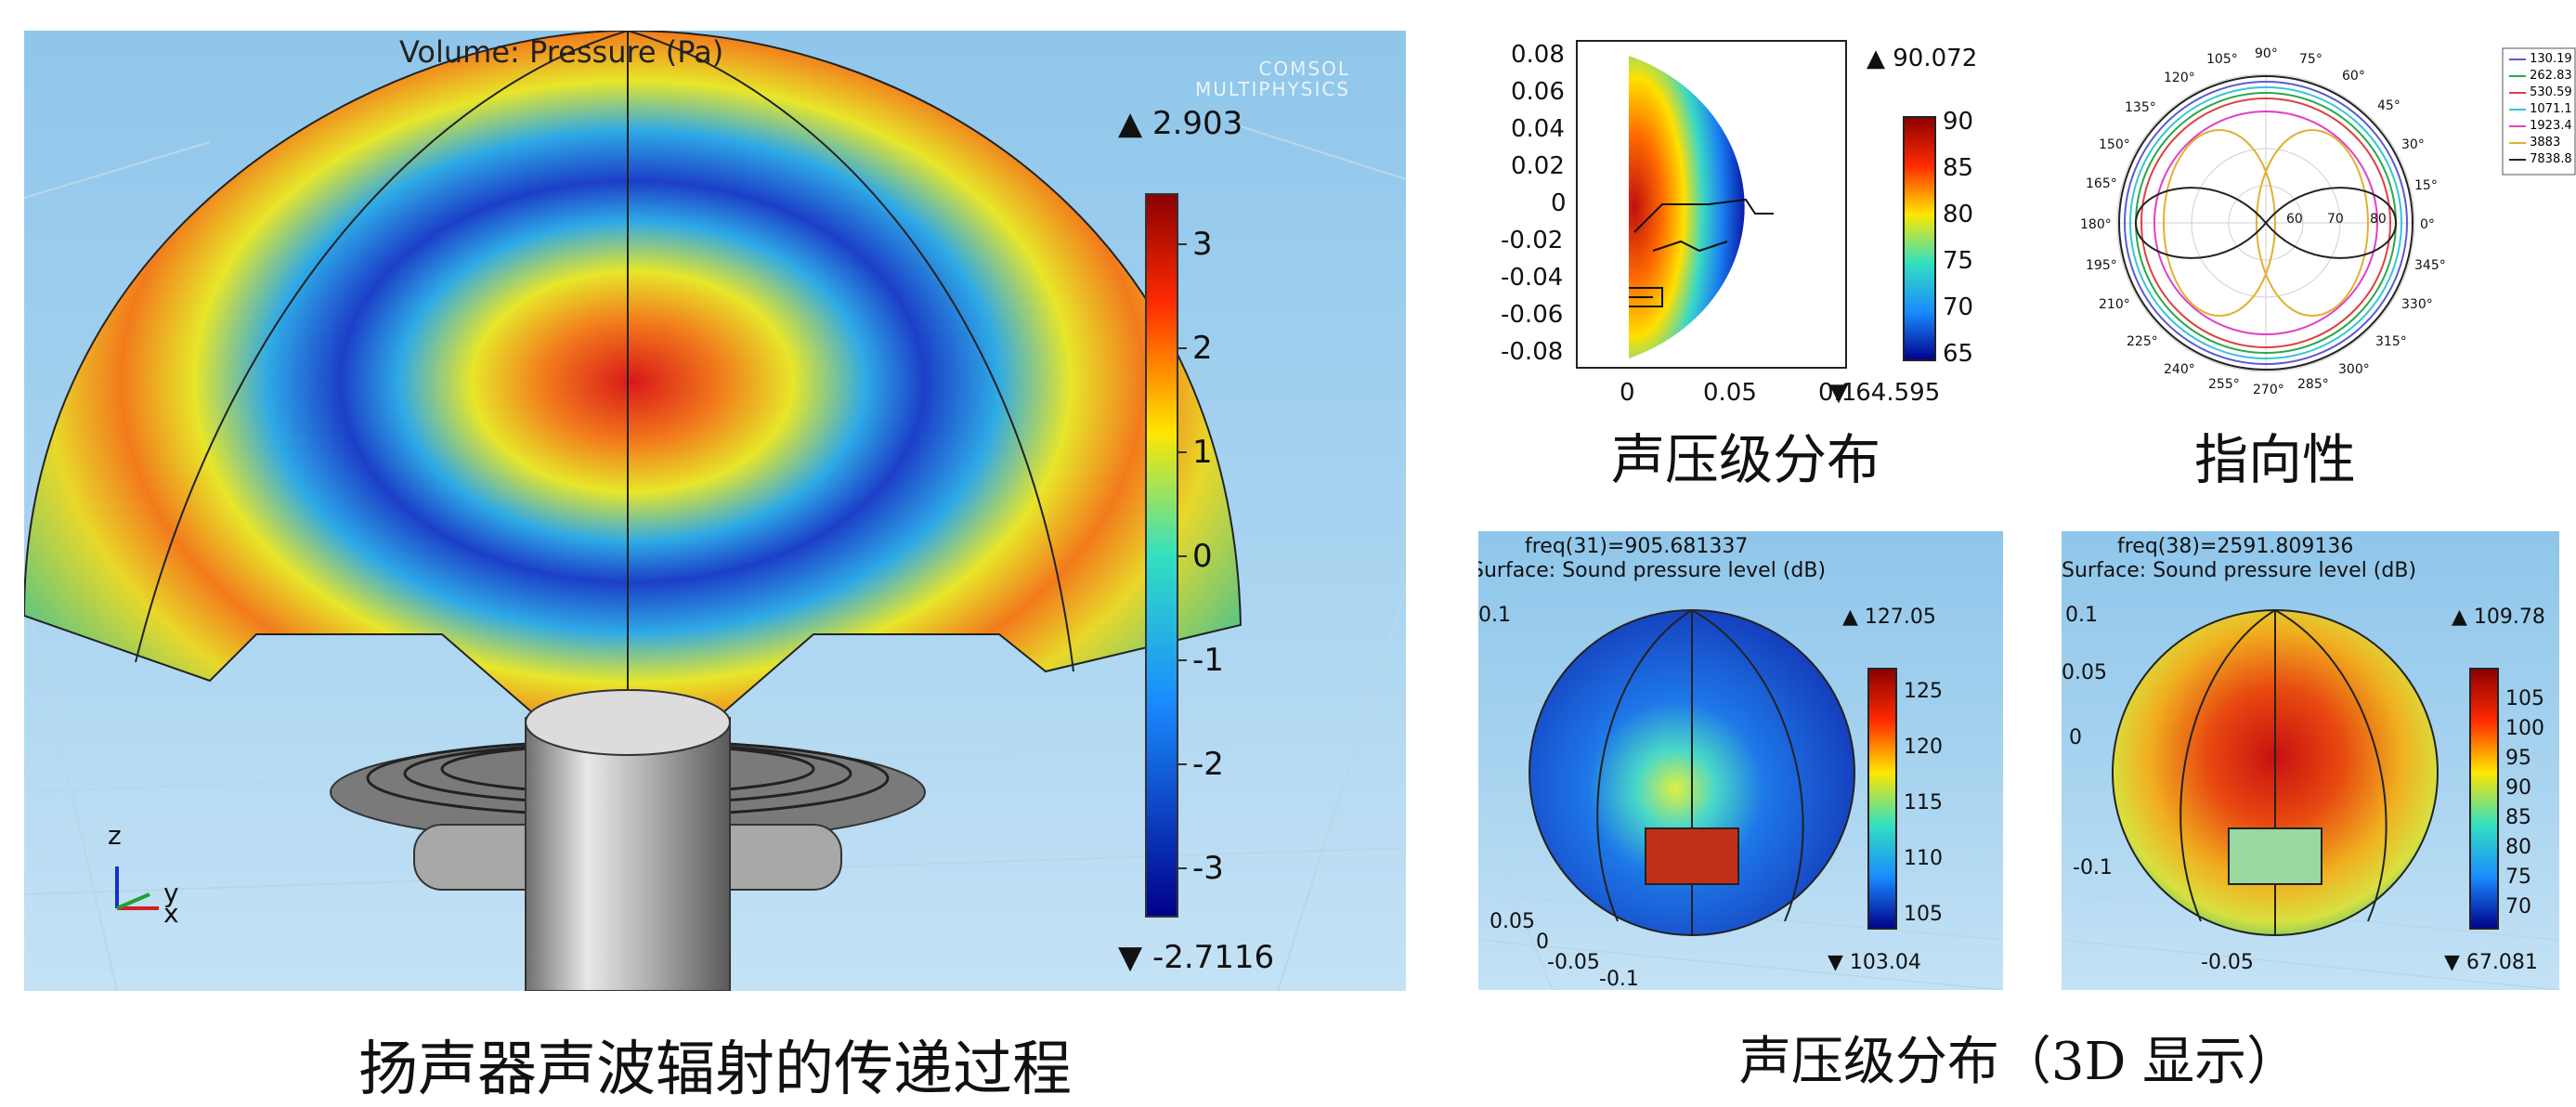 The height and width of the screenshot is (1107, 2576). I want to click on angle-label: 270°, so click(2268, 390).